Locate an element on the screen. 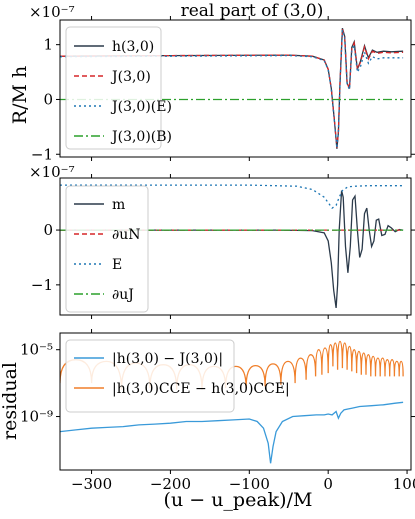  y-tick-label-2-1: 10⁻⁵ is located at coordinates (36, 350).